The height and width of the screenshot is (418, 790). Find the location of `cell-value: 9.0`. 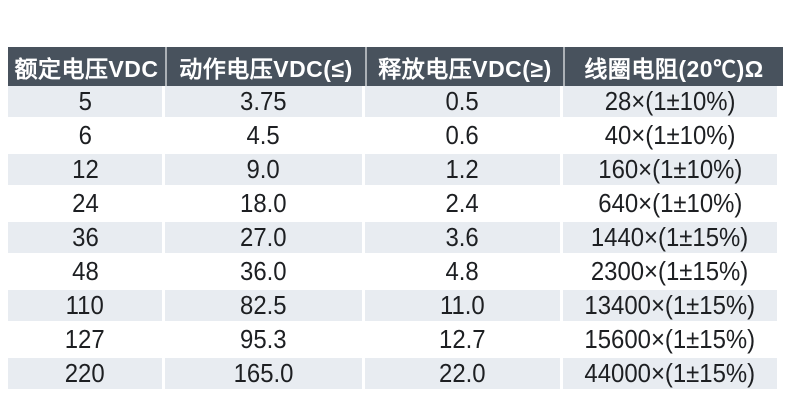

cell-value: 9.0 is located at coordinates (263, 169).